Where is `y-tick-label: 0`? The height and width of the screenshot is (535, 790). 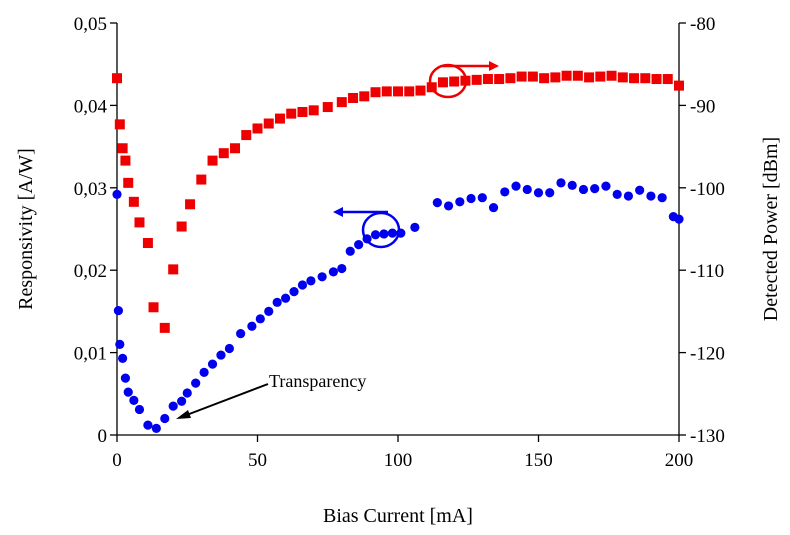
y-tick-label: 0 is located at coordinates (103, 436).